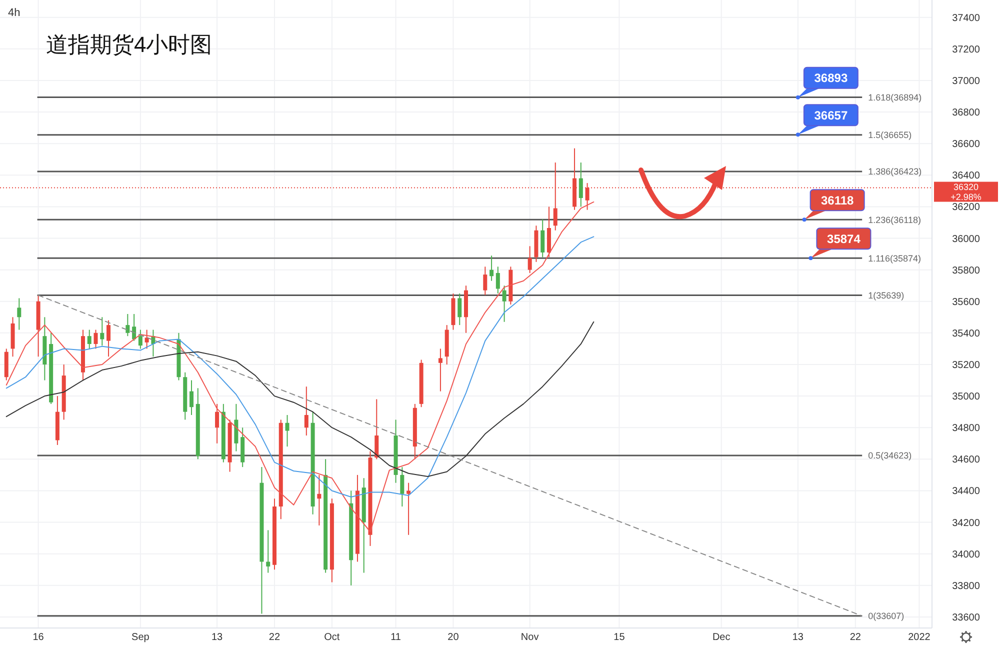 This screenshot has width=1000, height=646. Describe the element at coordinates (890, 455) in the screenshot. I see `ref-line-label: 0.5(34623)` at that location.